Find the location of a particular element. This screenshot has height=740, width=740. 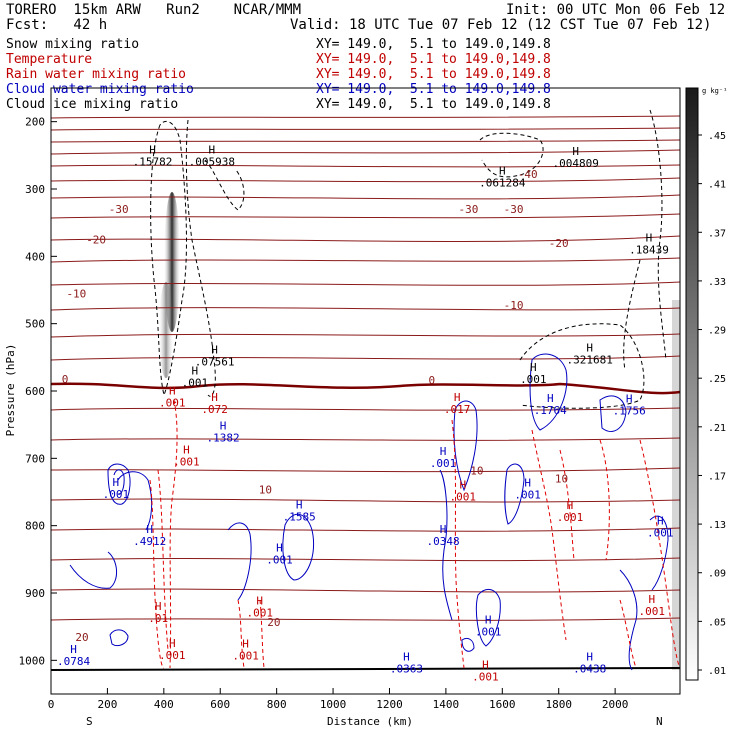

forecast-hour: Fcst: 42 h is located at coordinates (57, 25).